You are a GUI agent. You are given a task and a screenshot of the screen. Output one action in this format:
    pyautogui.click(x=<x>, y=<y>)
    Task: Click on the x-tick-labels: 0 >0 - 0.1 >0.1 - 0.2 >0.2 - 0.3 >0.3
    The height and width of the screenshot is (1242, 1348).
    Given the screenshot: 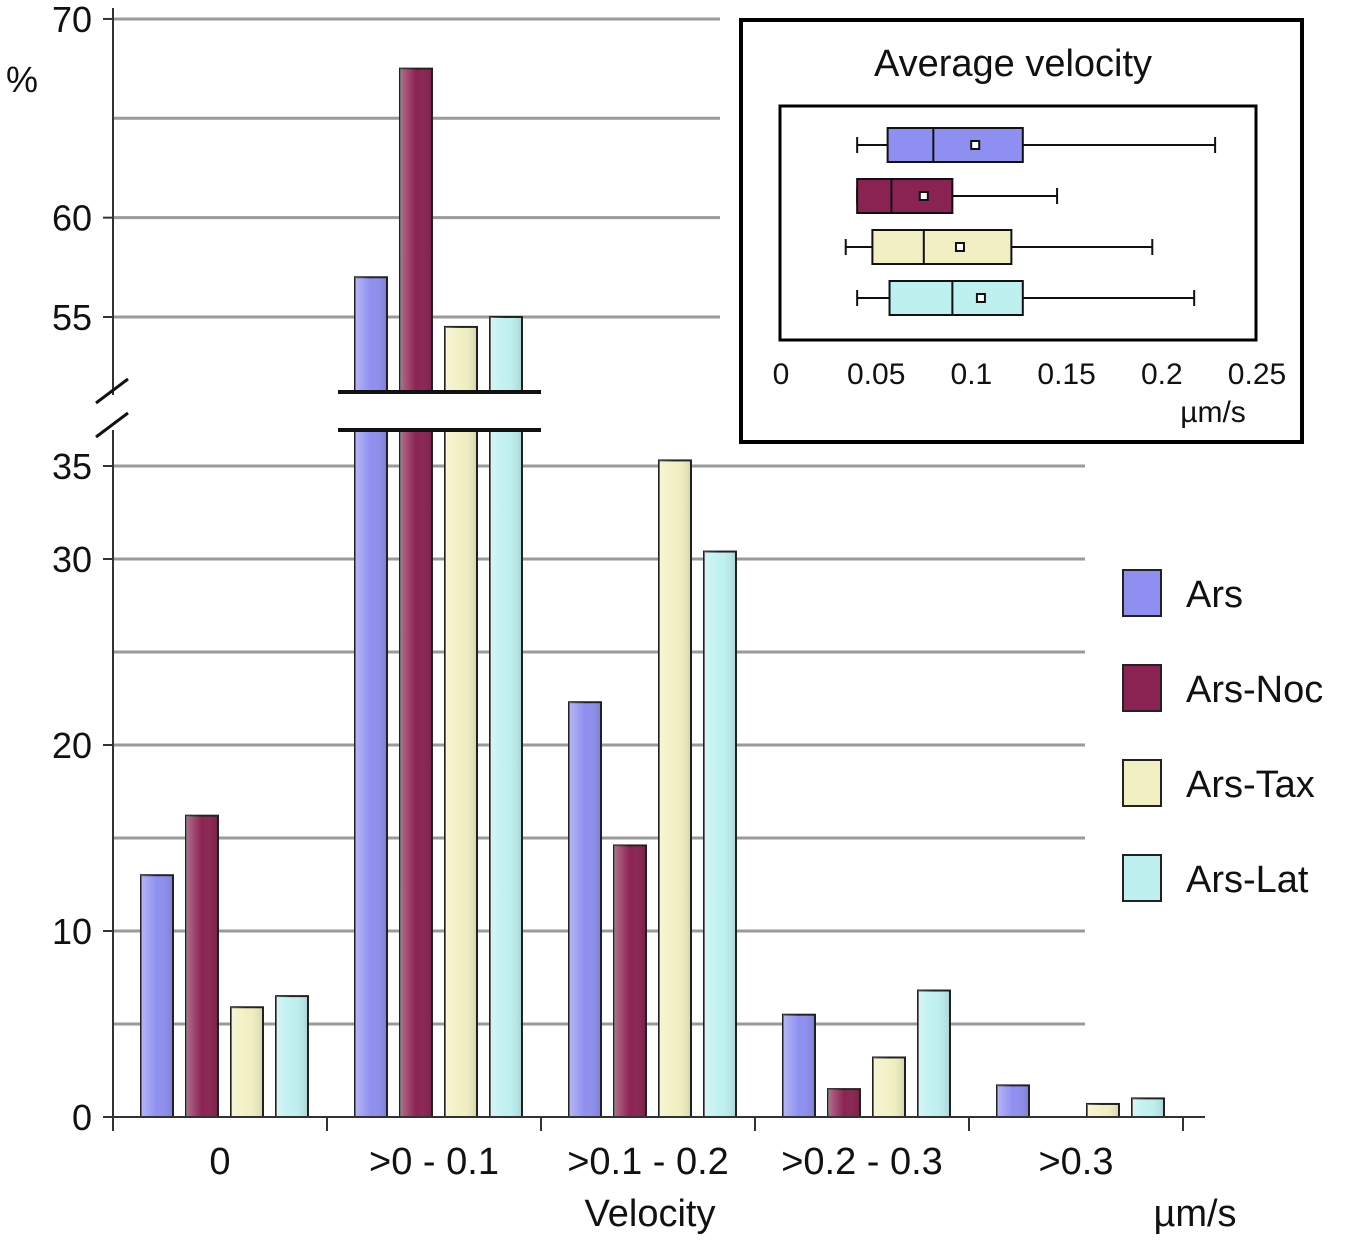 What is the action you would take?
    pyautogui.click(x=648, y=1150)
    